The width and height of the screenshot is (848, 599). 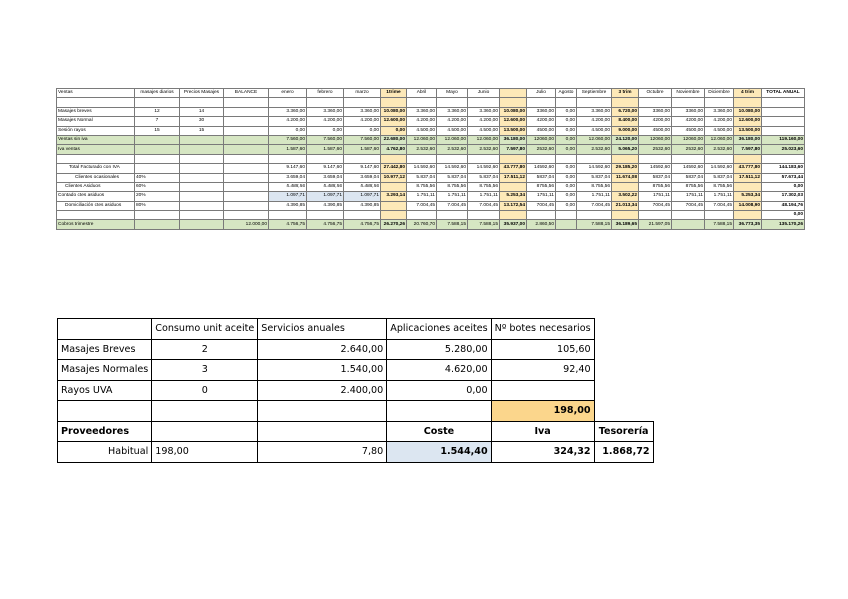 What do you see at coordinates (95, 224) in the screenshot?
I see `sheet-cell: Cobros trimestre` at bounding box center [95, 224].